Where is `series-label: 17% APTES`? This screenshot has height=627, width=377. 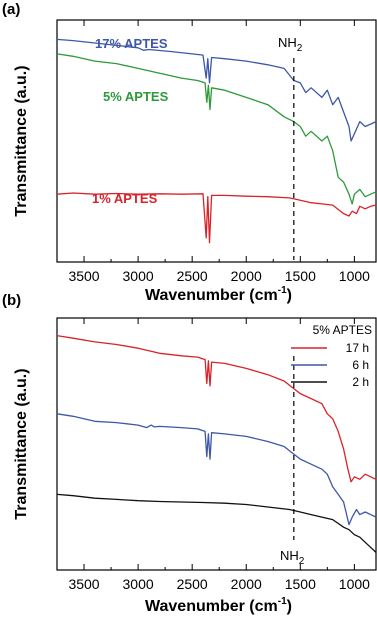 series-label: 17% APTES is located at coordinates (131, 43).